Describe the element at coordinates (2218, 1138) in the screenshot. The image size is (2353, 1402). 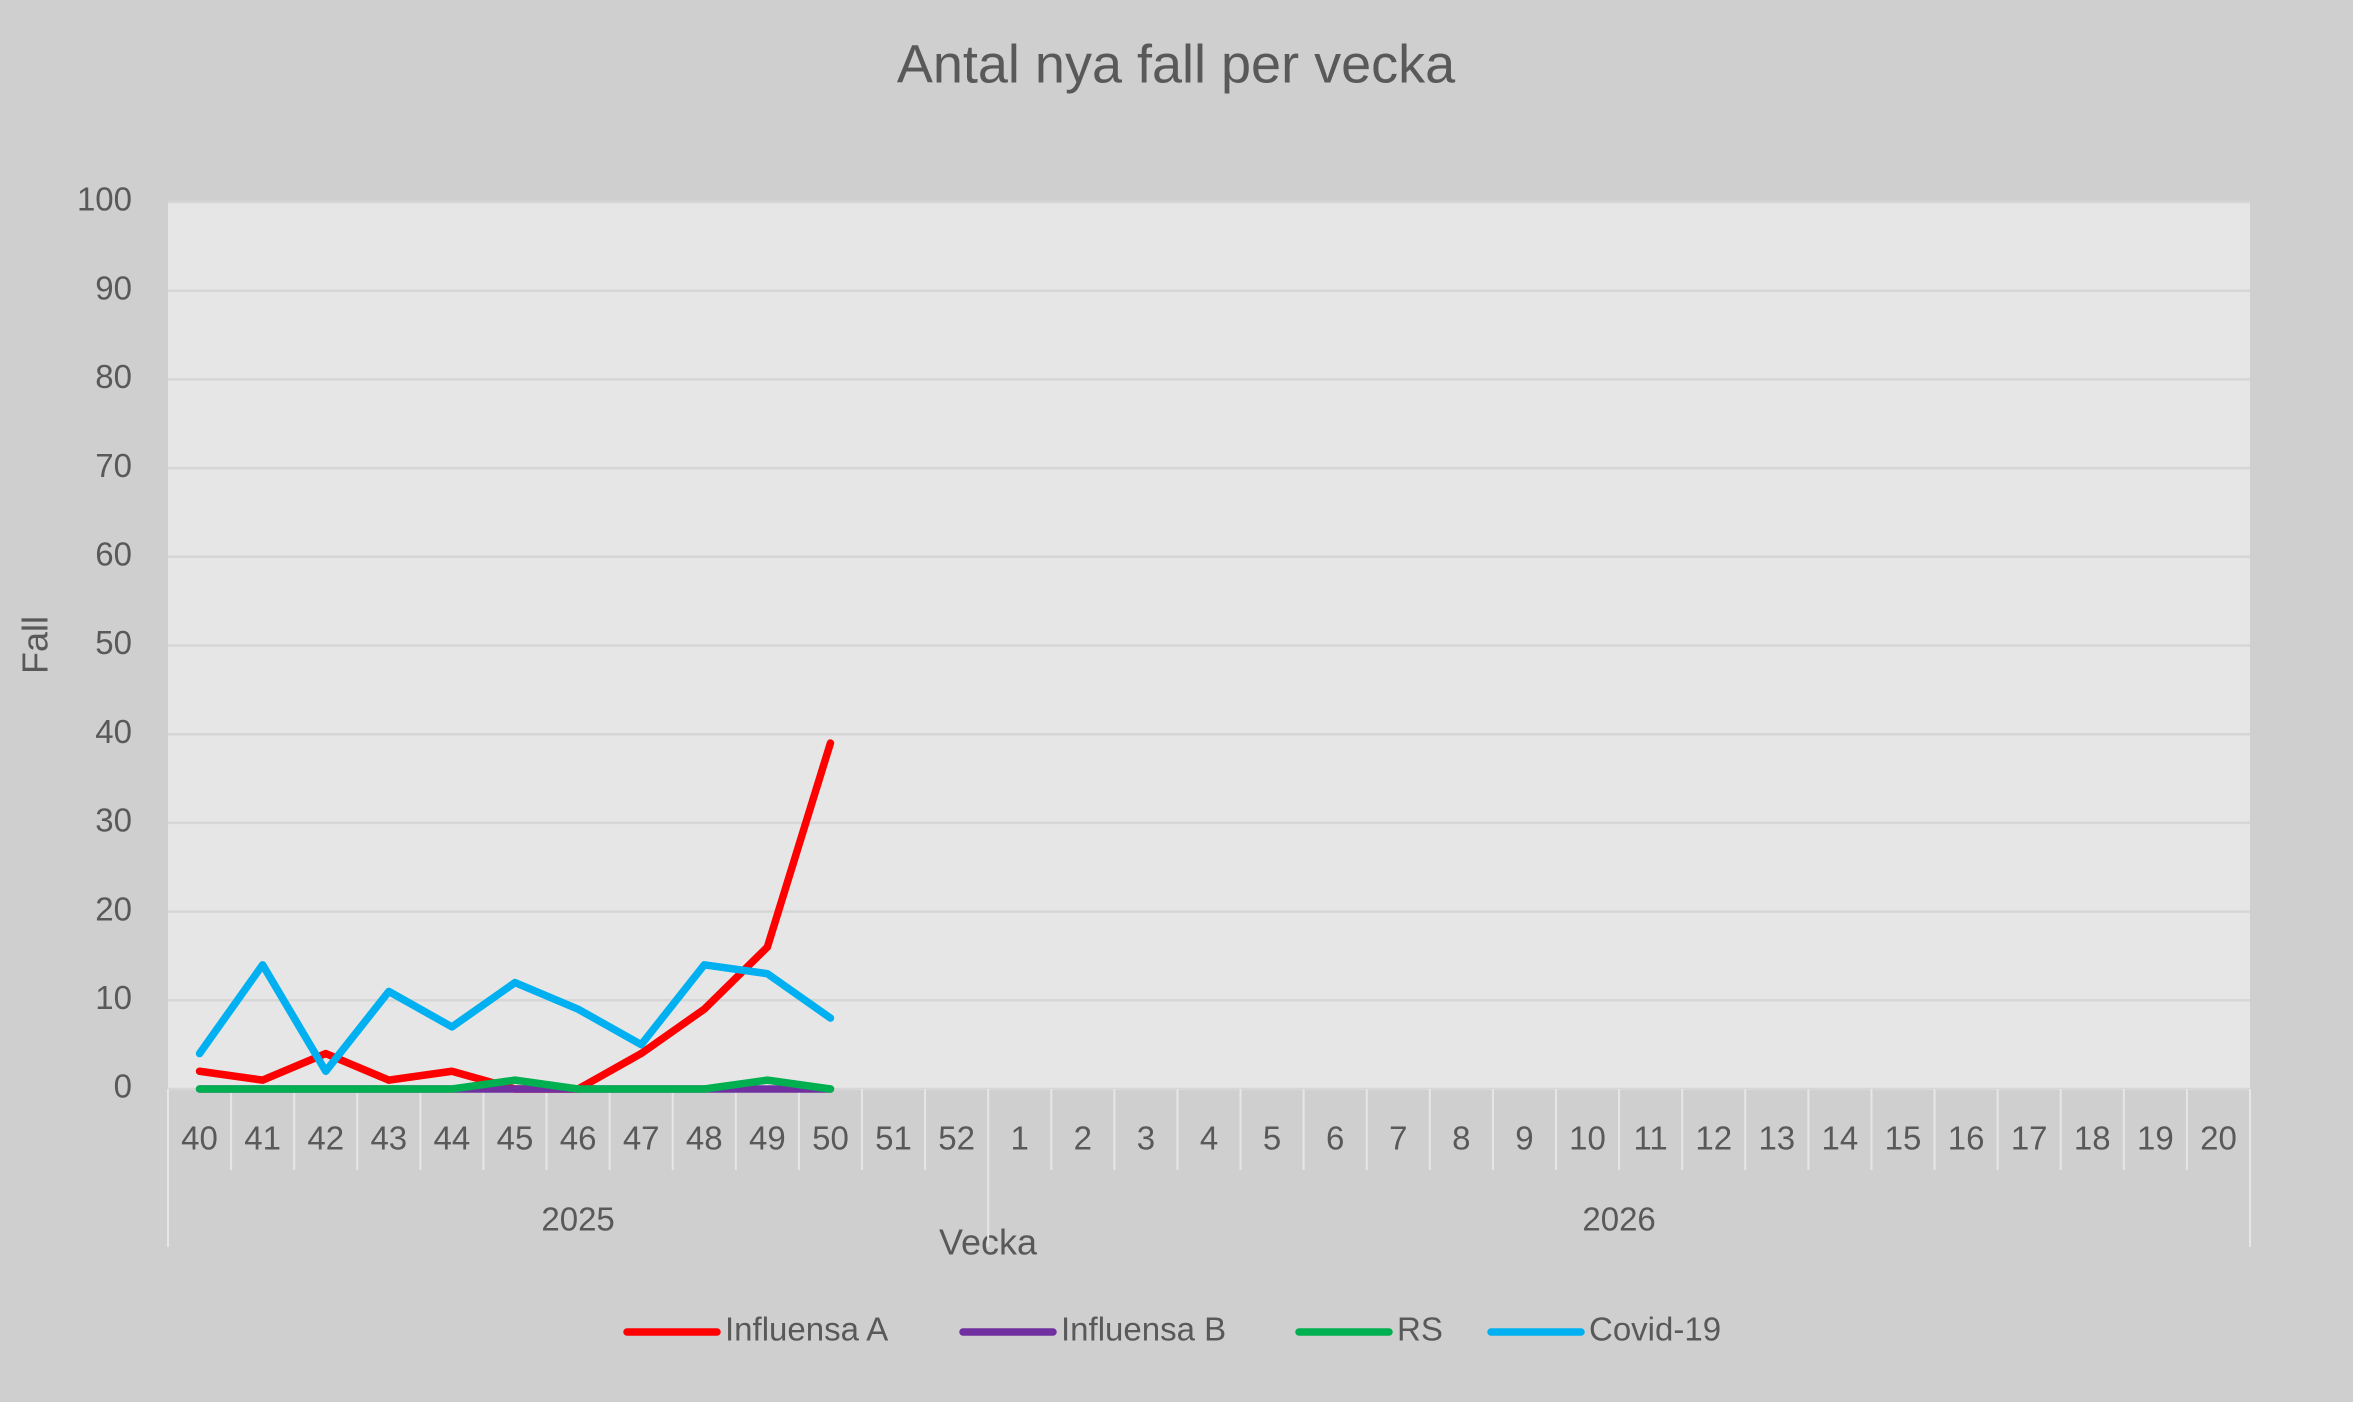
I see `x-tick-label: 20` at that location.